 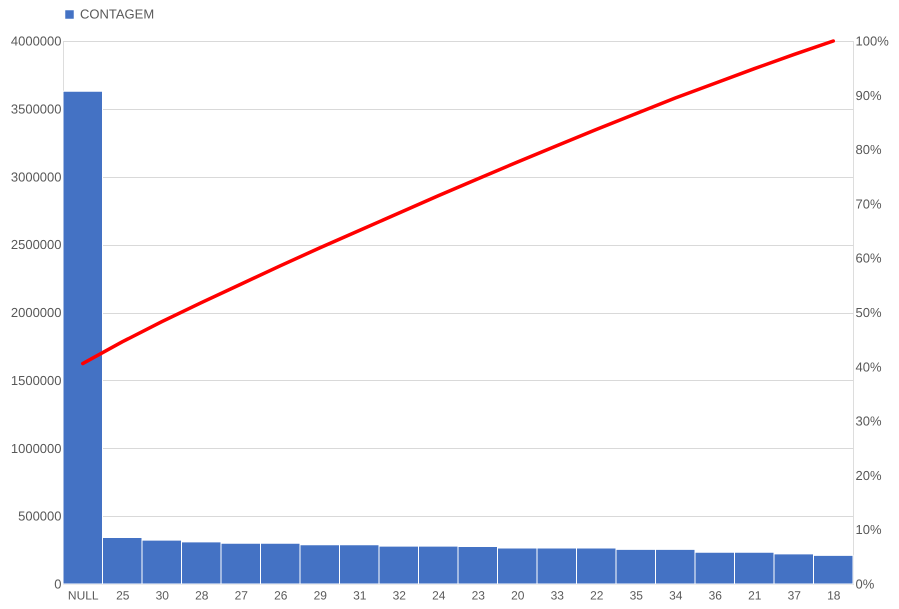 I want to click on x-tick-label: 23, so click(x=479, y=595).